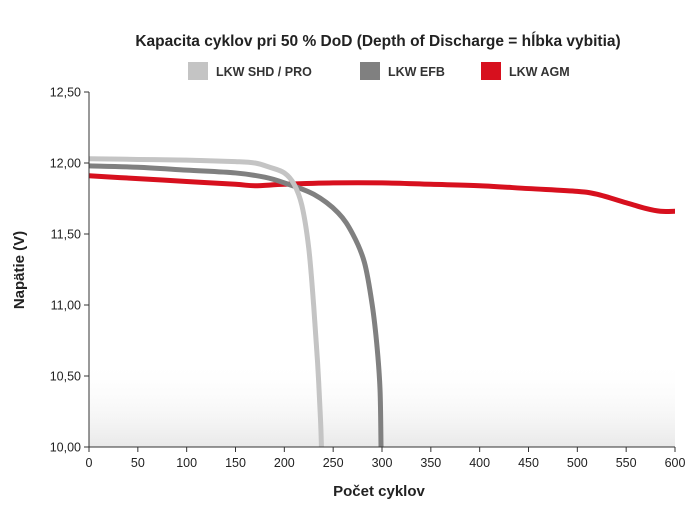 This screenshot has width=700, height=508. I want to click on x-ticks: 0 50 100 150 200 250 300 350 400 450 500 550 600, so click(386, 458).